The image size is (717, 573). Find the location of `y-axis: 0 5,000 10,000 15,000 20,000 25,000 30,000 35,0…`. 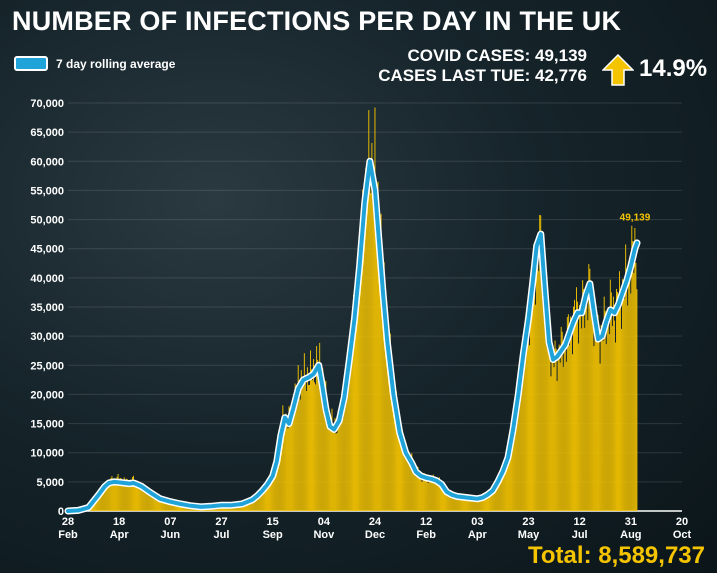

y-axis: 0 5,000 10,000 15,000 20,000 25,000 30,000 35,0… is located at coordinates (47, 308).